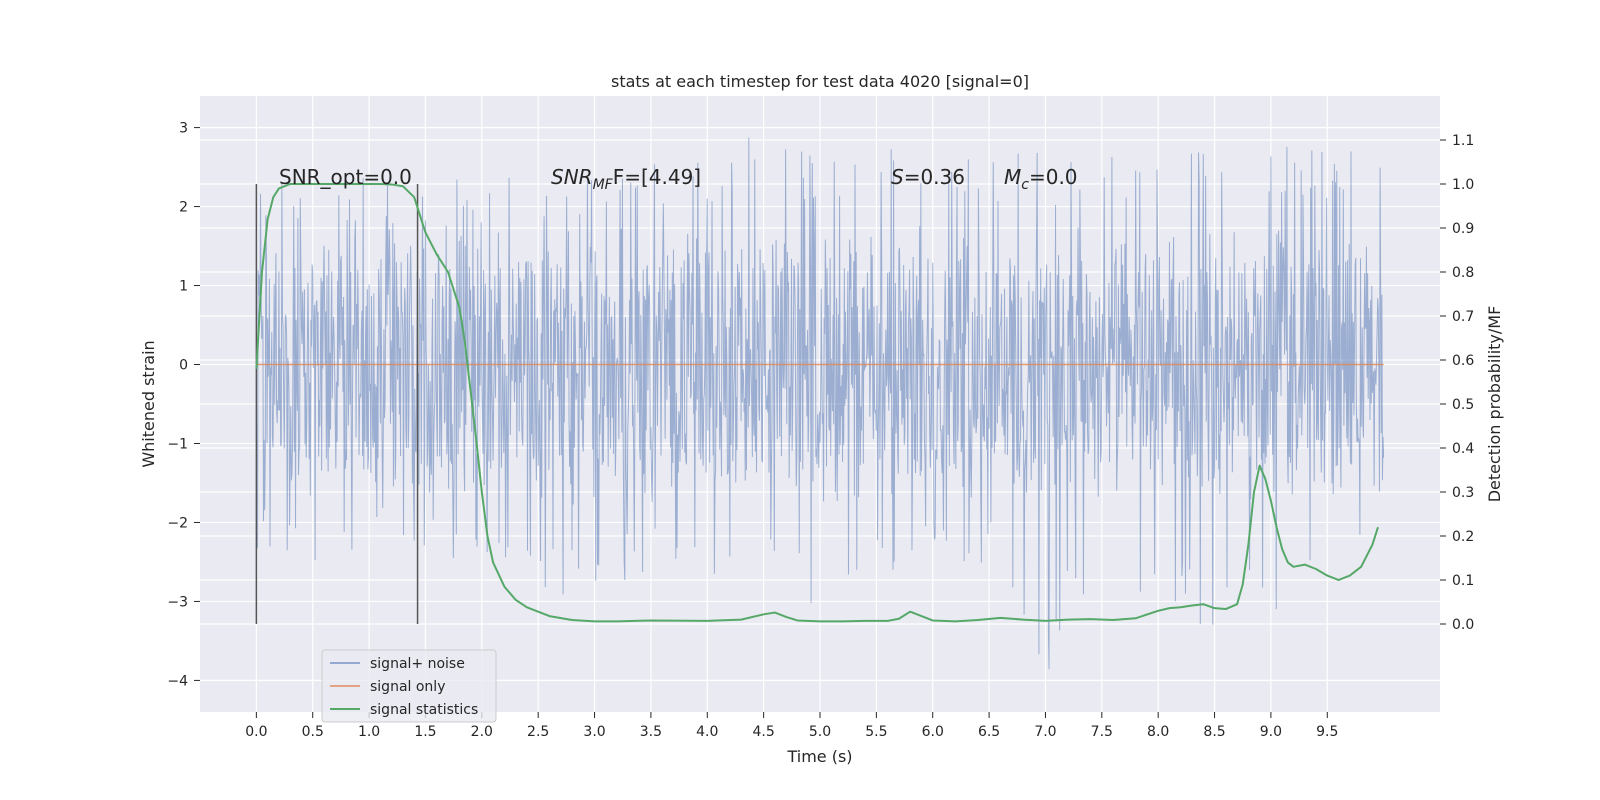 The height and width of the screenshot is (800, 1600). Describe the element at coordinates (934, 177) in the screenshot. I see `annotation-s-rest: =0.36` at that location.